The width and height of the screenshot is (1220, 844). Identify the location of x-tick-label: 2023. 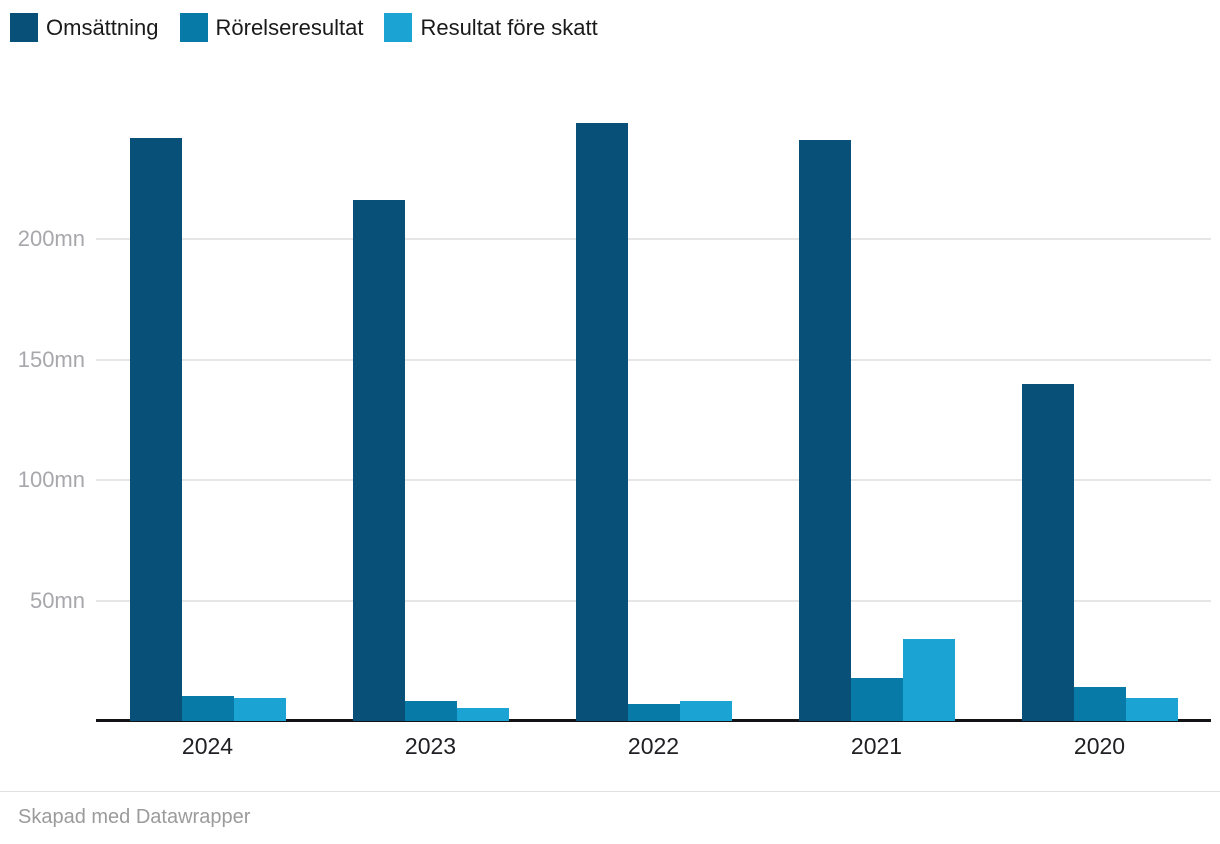
(430, 746).